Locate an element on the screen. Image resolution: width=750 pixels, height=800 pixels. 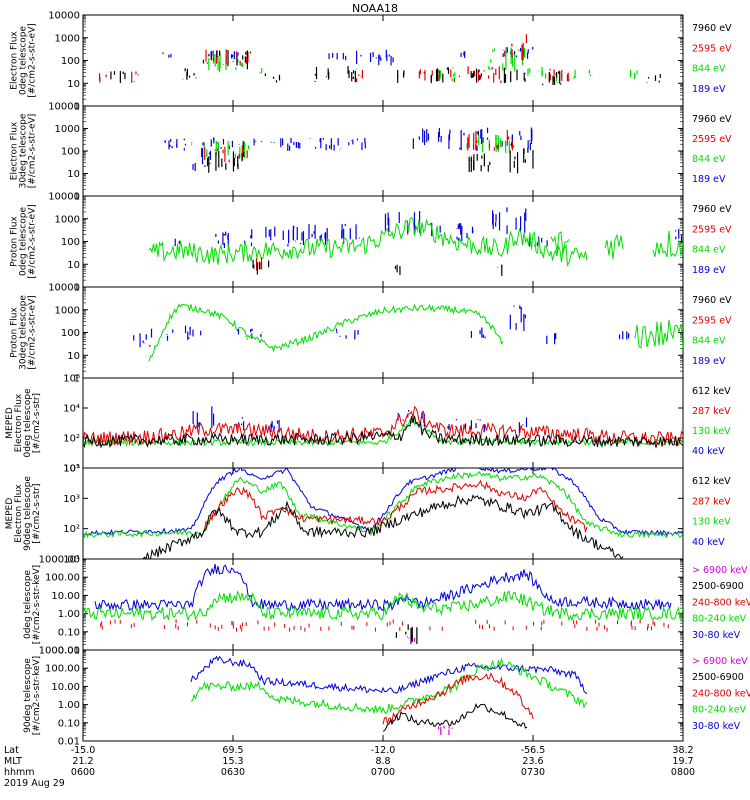
y-tick-label: 10 is located at coordinates (73, 174).